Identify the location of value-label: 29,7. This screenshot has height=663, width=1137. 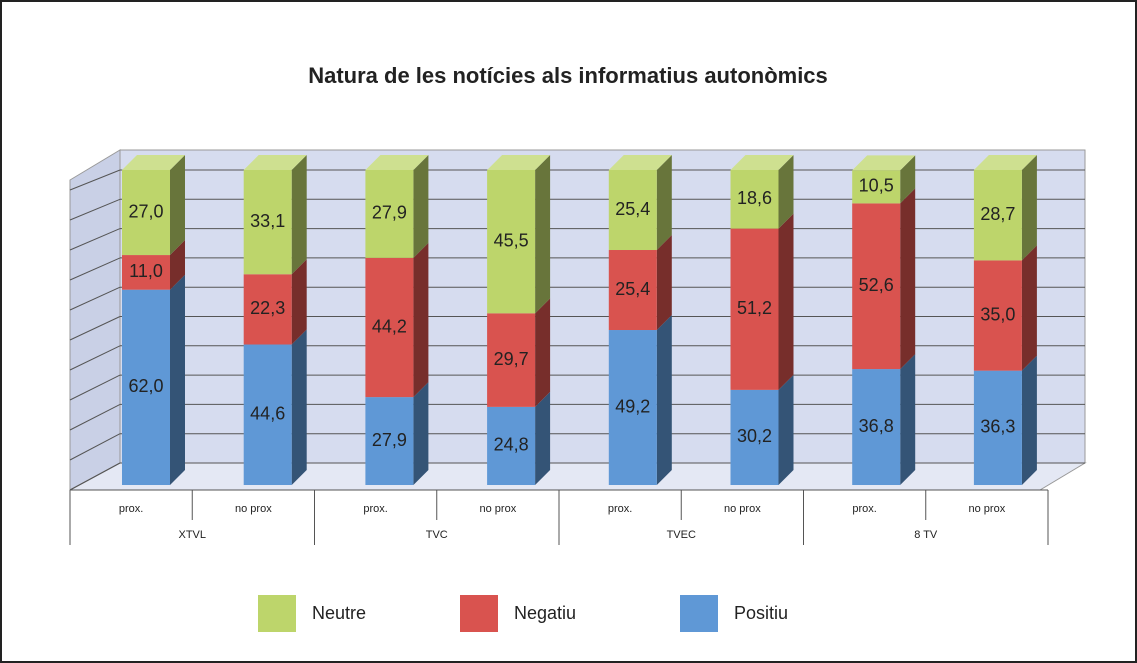
(511, 359).